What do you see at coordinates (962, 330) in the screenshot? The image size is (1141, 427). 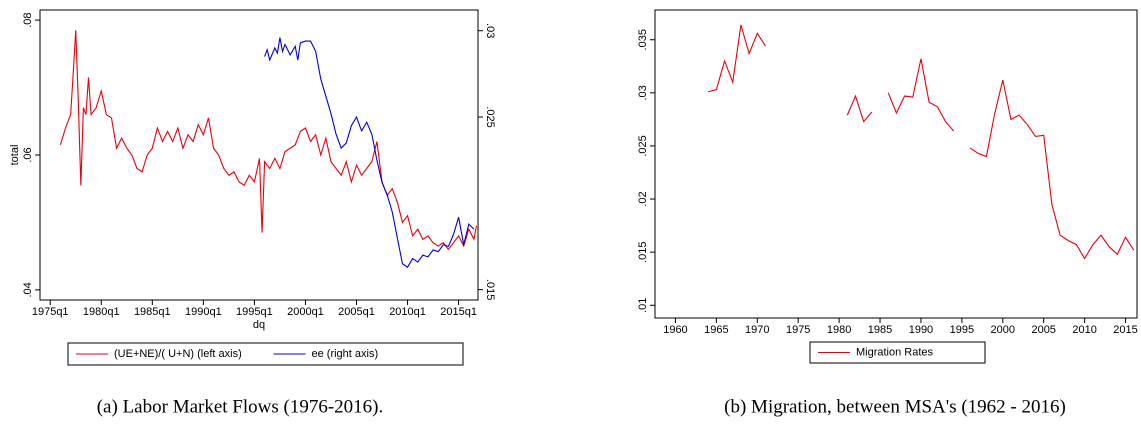 I see `x-tick-label: 1995` at bounding box center [962, 330].